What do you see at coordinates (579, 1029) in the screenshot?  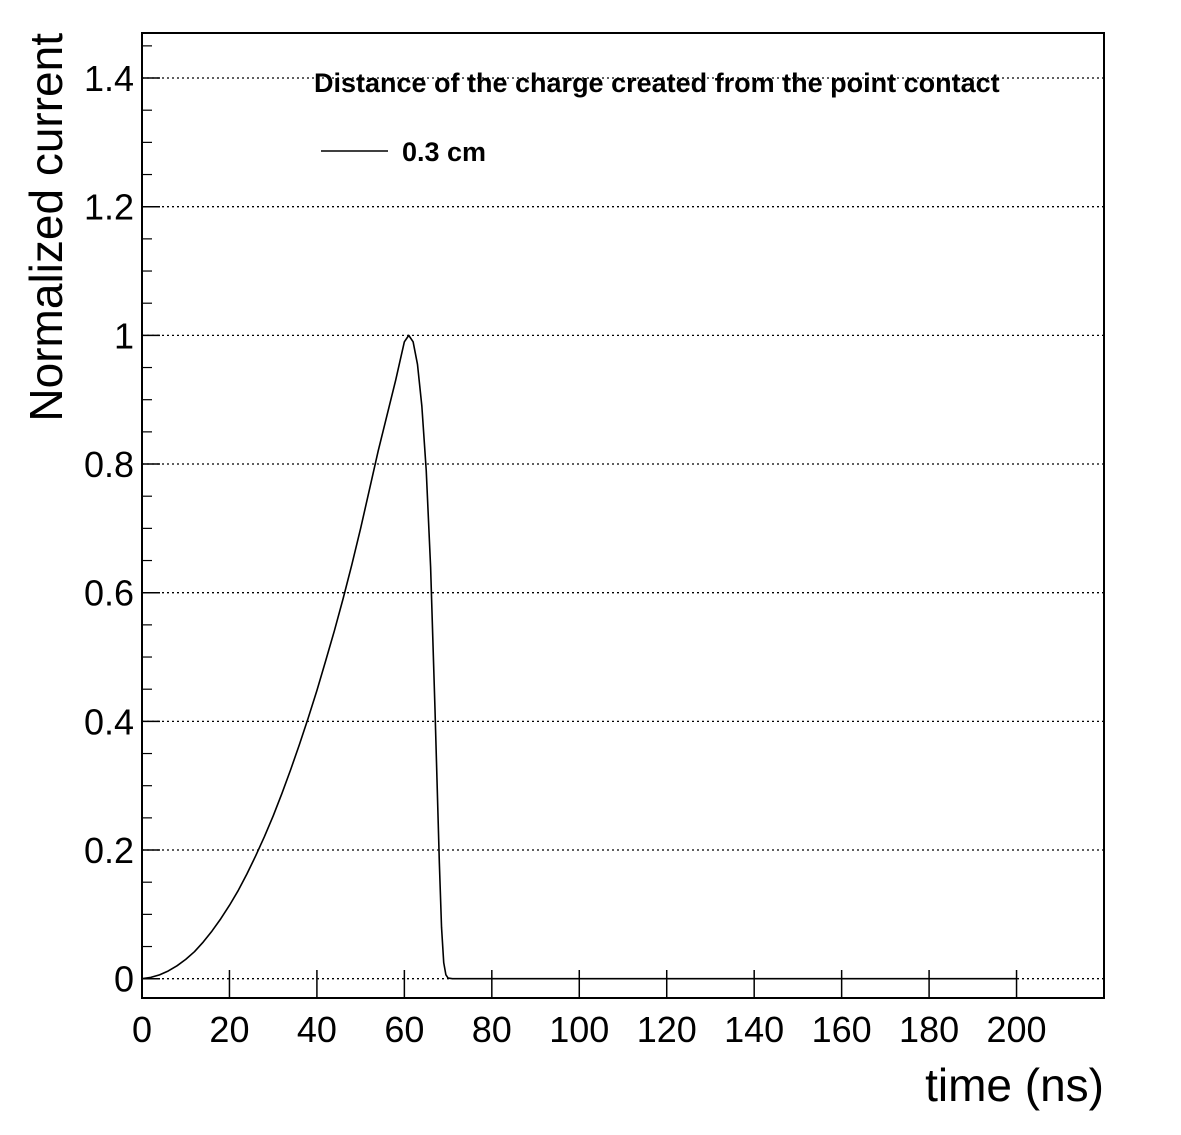 I see `x-tick-label: 100` at bounding box center [579, 1029].